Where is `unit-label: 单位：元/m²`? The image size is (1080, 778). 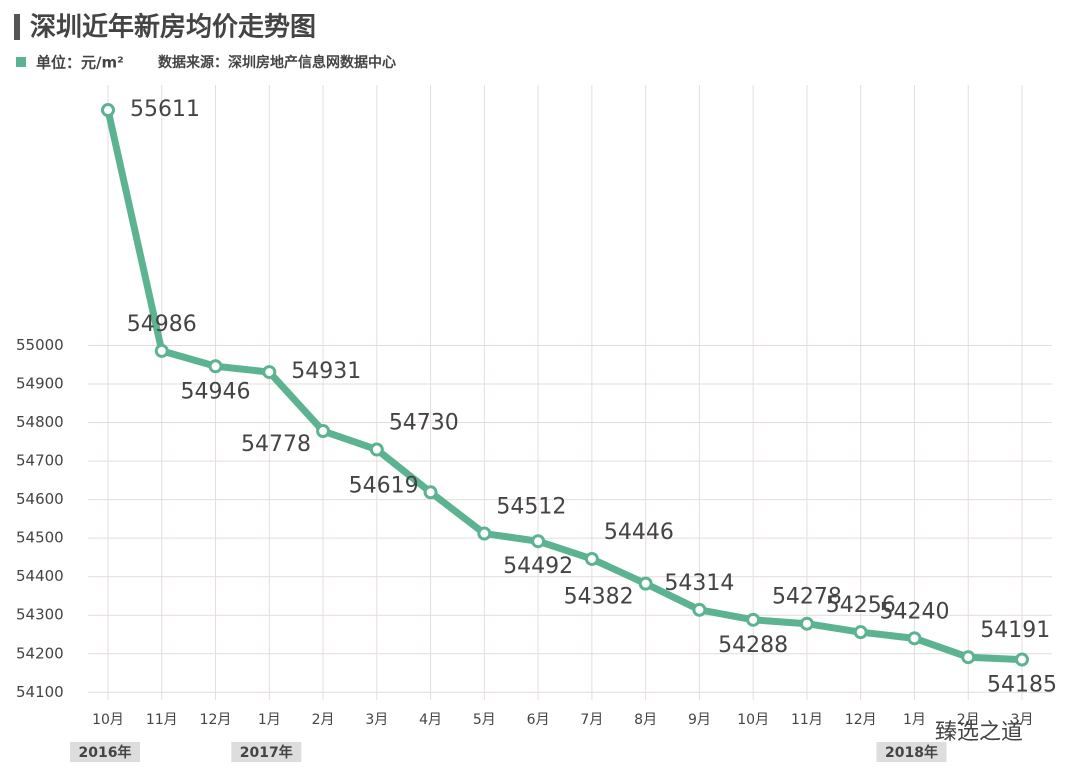 unit-label: 单位：元/m² is located at coordinates (80, 63).